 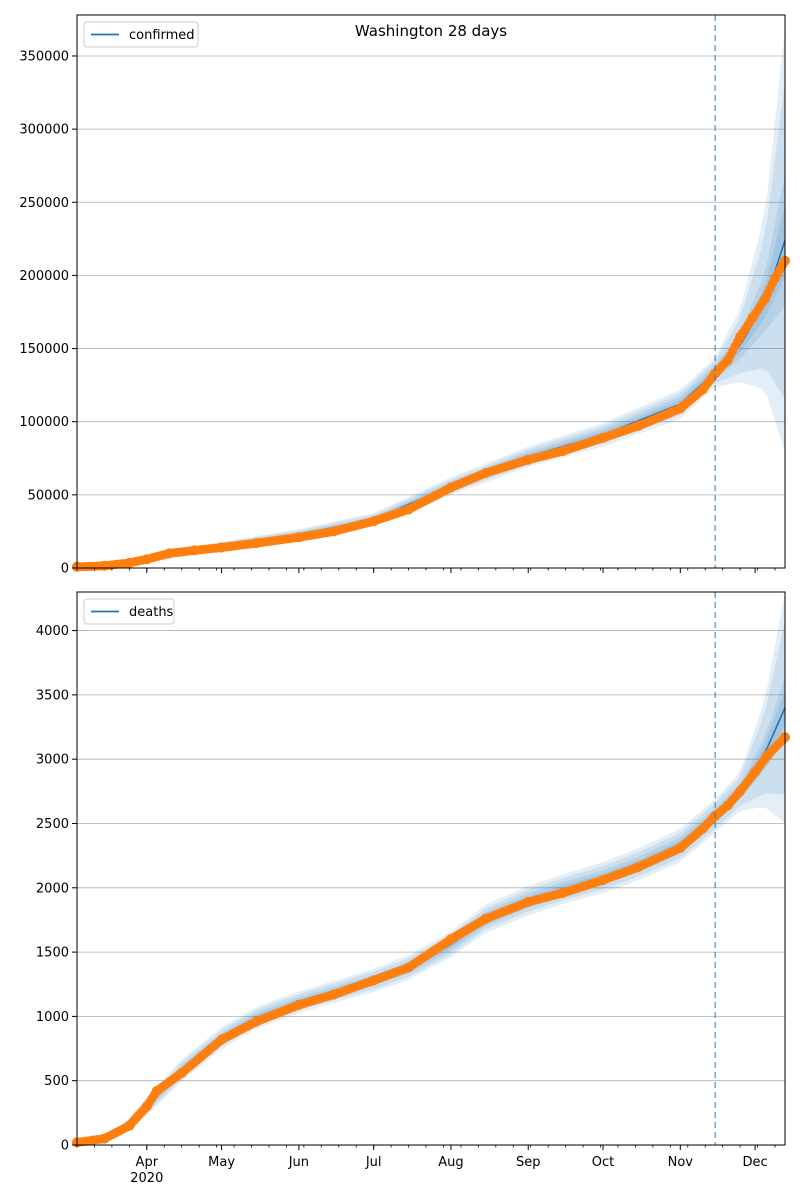 What do you see at coordinates (48, 495) in the screenshot?
I see `y-tick-label: 50000` at bounding box center [48, 495].